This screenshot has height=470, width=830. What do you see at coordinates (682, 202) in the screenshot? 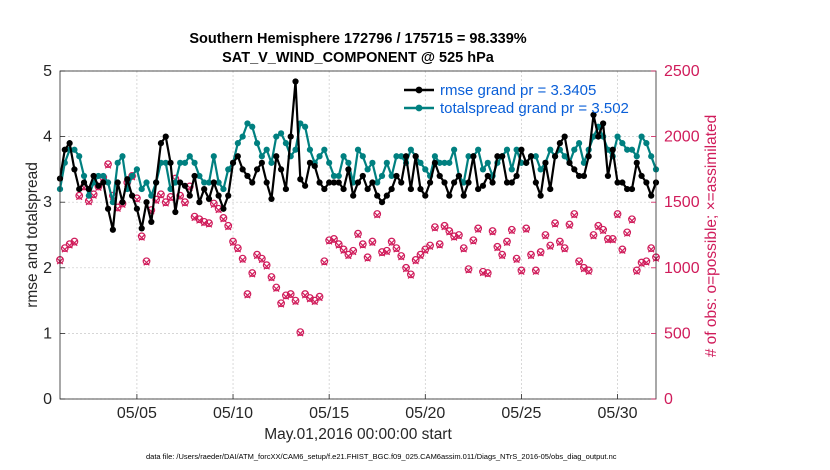
I see `tick-label-right: 1500` at bounding box center [682, 202].